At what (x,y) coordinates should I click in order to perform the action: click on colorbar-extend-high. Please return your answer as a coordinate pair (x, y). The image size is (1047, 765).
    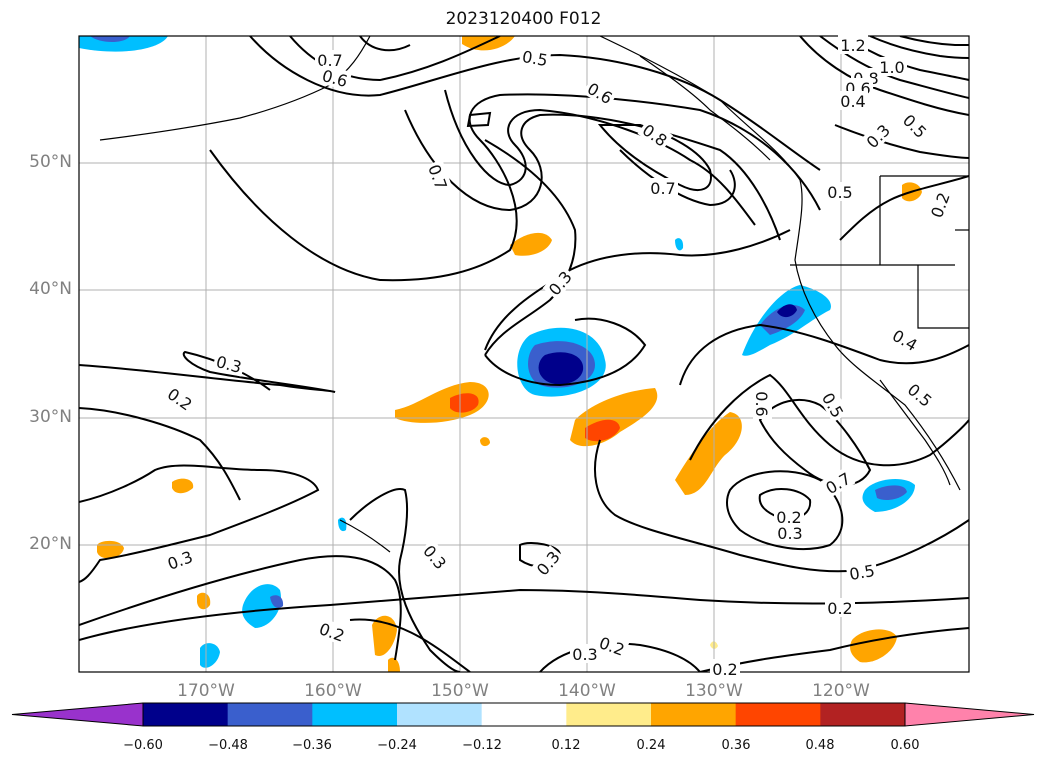
    Looking at the image, I should click on (969, 714).